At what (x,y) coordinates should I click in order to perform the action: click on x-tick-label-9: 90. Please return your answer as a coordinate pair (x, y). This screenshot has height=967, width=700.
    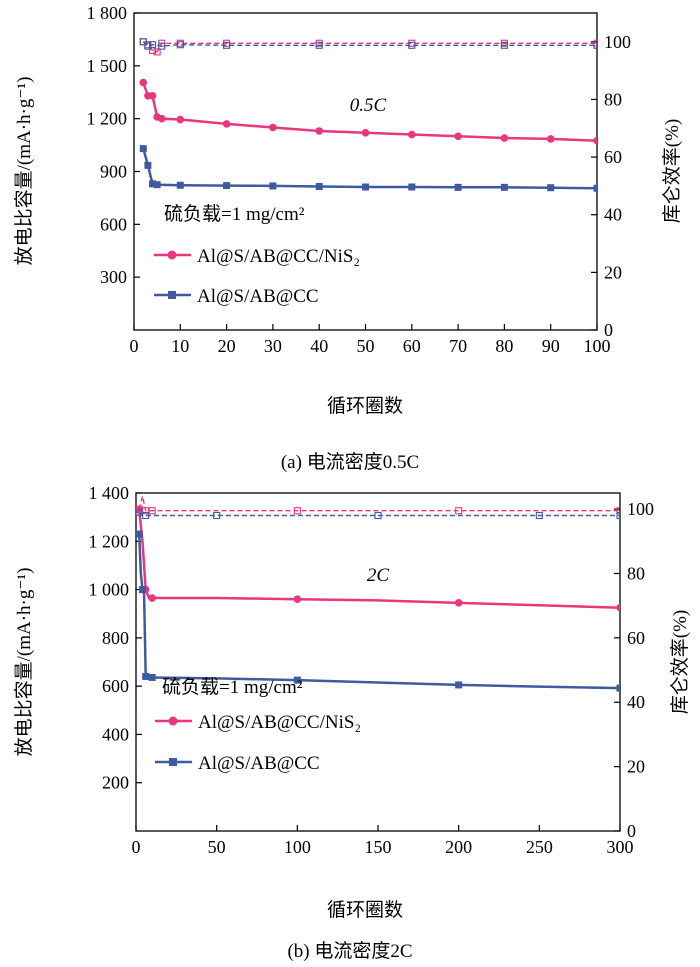
    Looking at the image, I should click on (551, 346).